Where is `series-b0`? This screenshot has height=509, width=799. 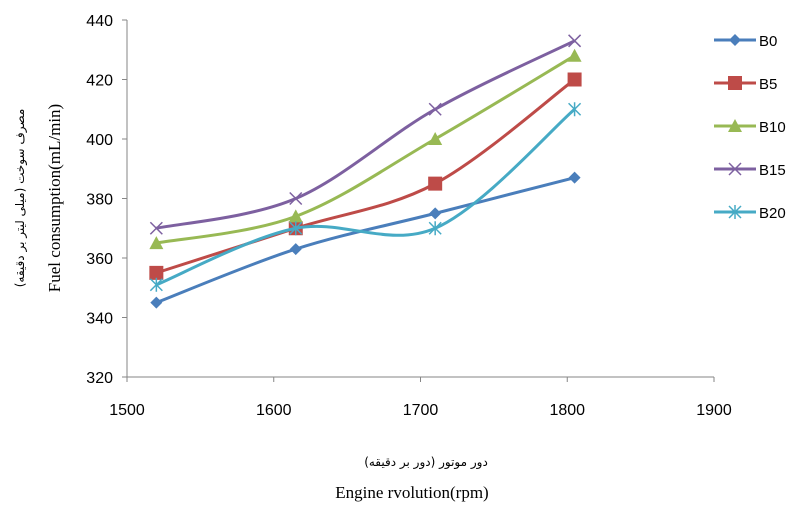 series-b0 is located at coordinates (365, 240).